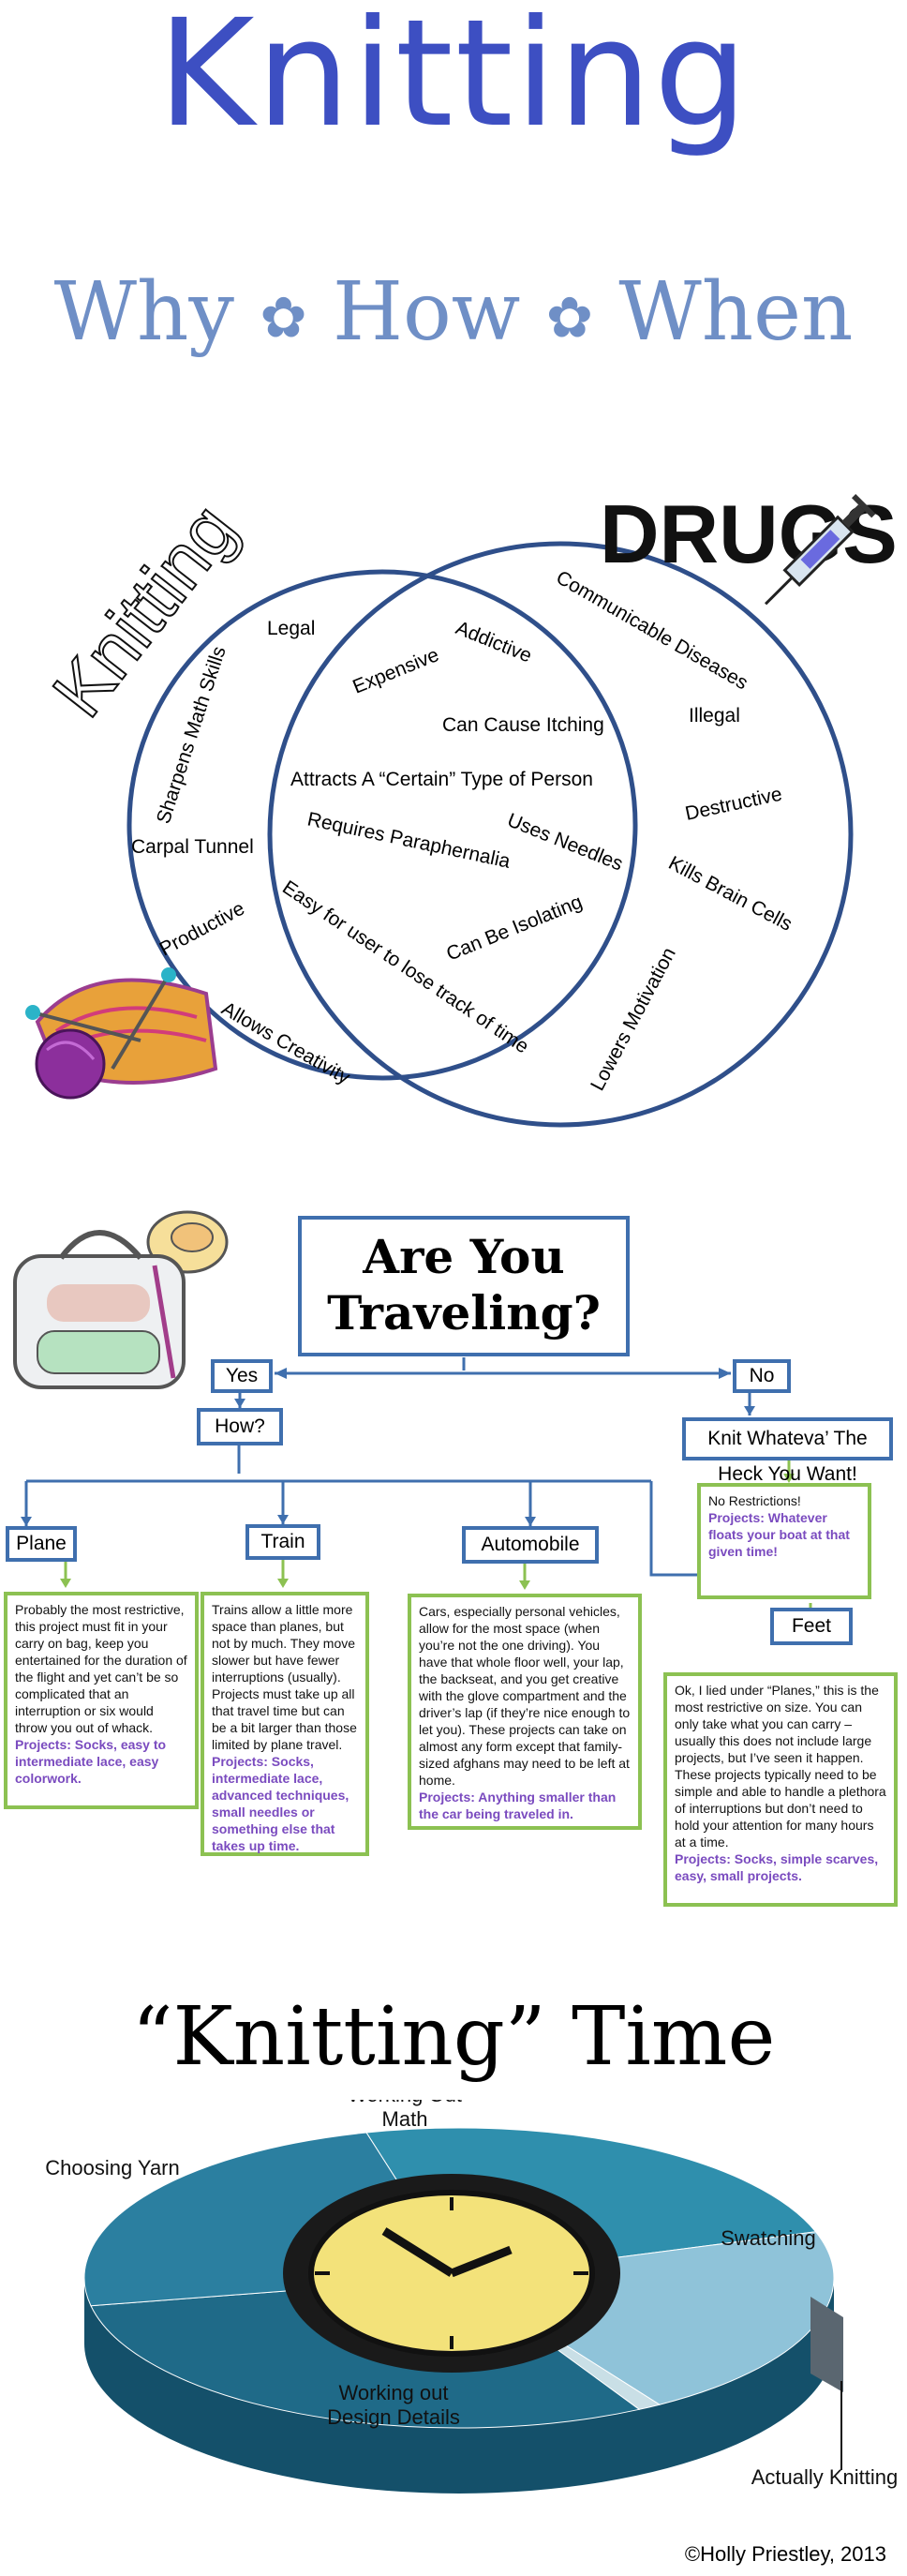 This screenshot has height=2576, width=907. What do you see at coordinates (762, 1376) in the screenshot?
I see `no-box: No` at bounding box center [762, 1376].